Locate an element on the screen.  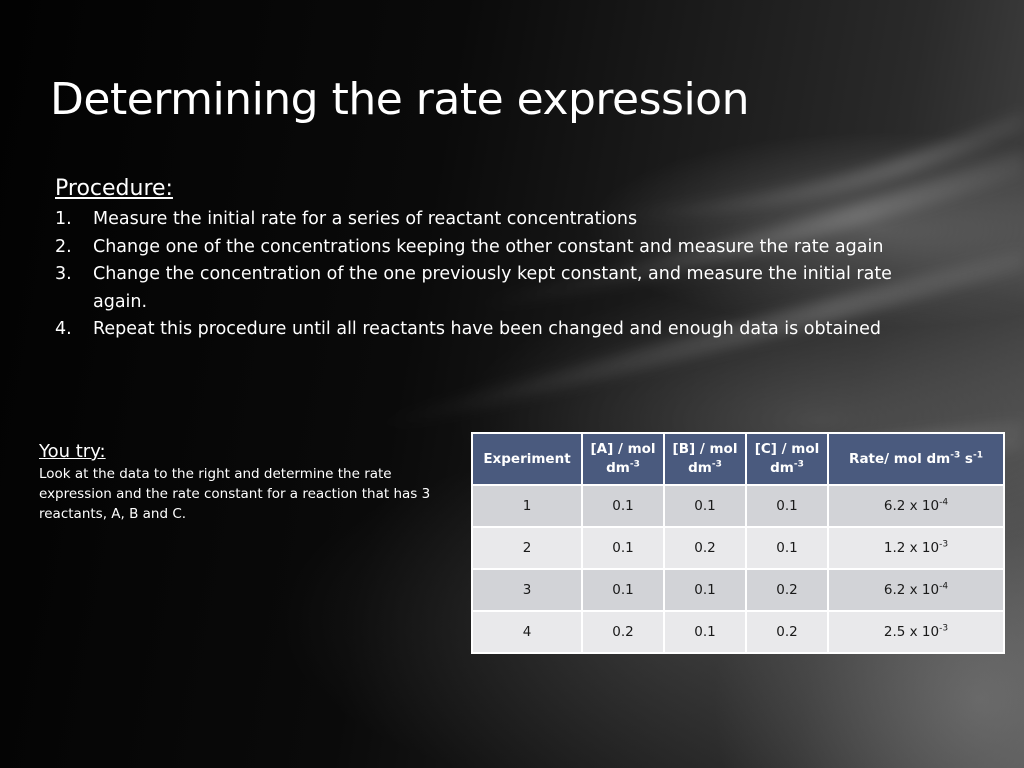
you-try-heading: You try: is located at coordinates (72, 451).